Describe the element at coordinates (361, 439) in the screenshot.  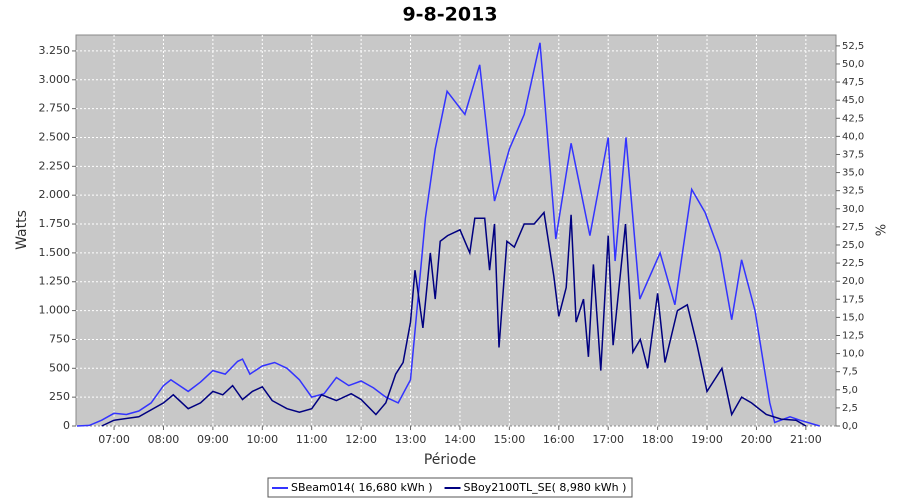
I see `x-tick-label: 12:00` at that location.